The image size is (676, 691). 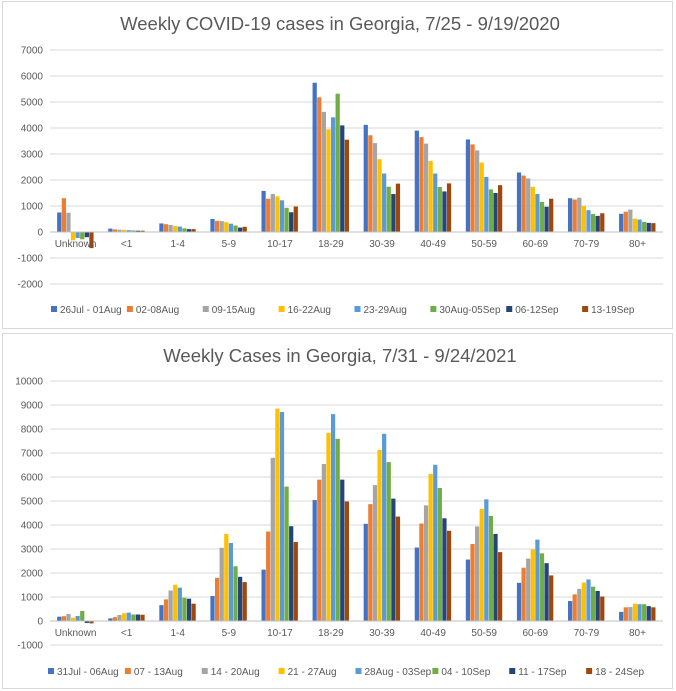 What do you see at coordinates (537, 310) in the screenshot?
I see `legend-label: 06-12Sep` at bounding box center [537, 310].